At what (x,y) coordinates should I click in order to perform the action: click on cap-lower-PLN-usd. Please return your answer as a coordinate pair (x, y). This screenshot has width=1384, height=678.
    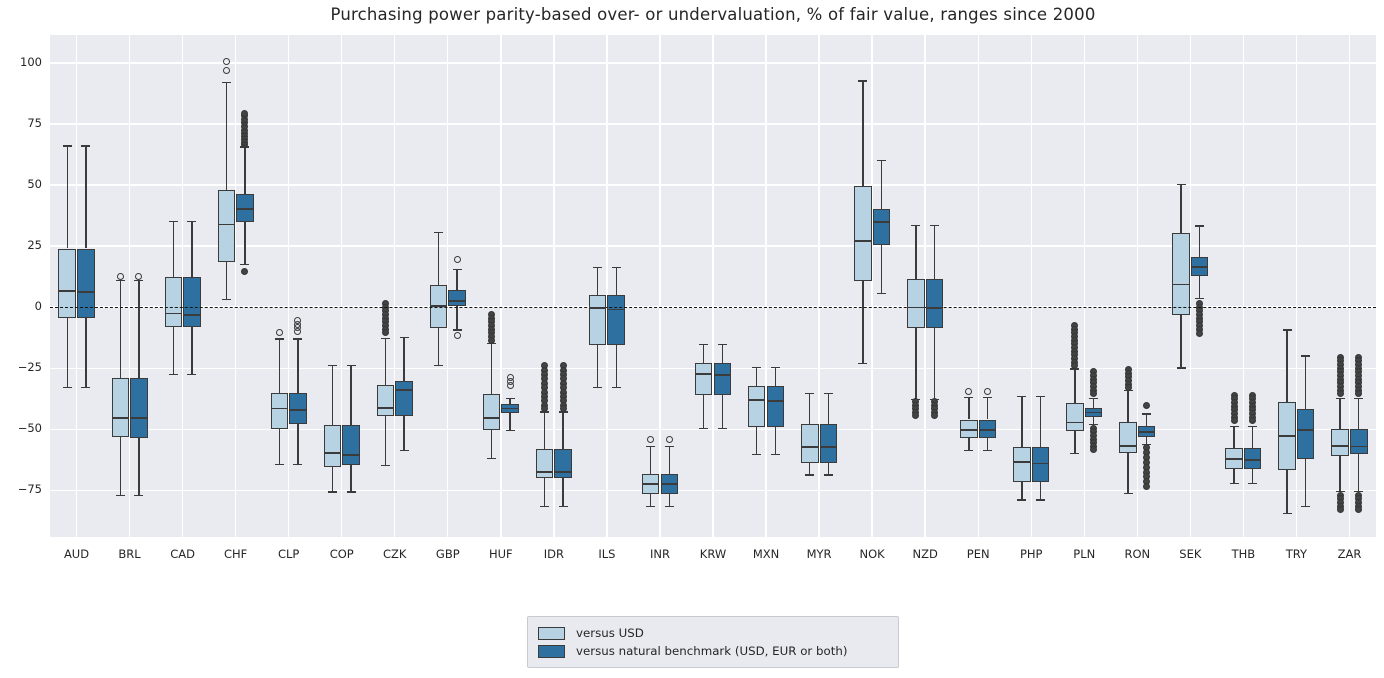
    Looking at the image, I should click on (1075, 453).